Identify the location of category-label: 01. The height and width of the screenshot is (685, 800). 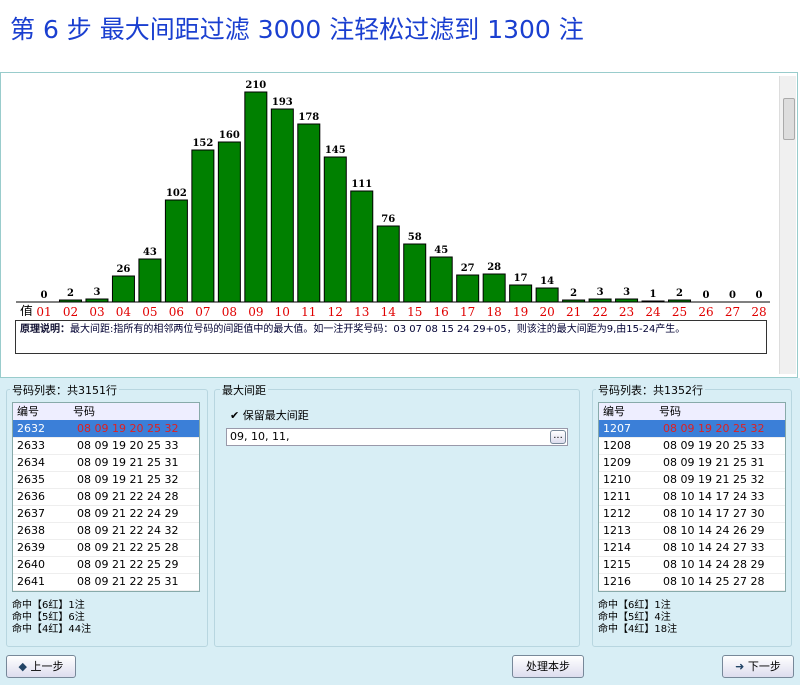
(43, 310).